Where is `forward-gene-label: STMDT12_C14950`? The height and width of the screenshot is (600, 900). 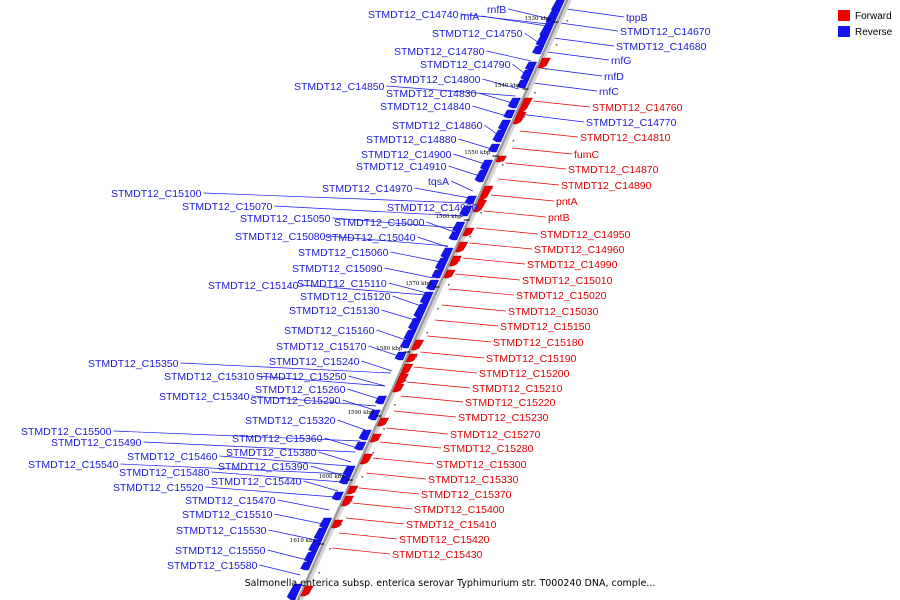
forward-gene-label: STMDT12_C14950 is located at coordinates (585, 235).